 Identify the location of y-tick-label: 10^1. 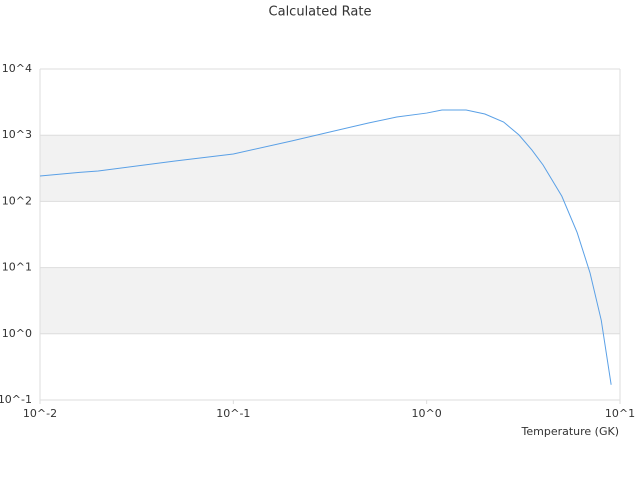
(17, 267).